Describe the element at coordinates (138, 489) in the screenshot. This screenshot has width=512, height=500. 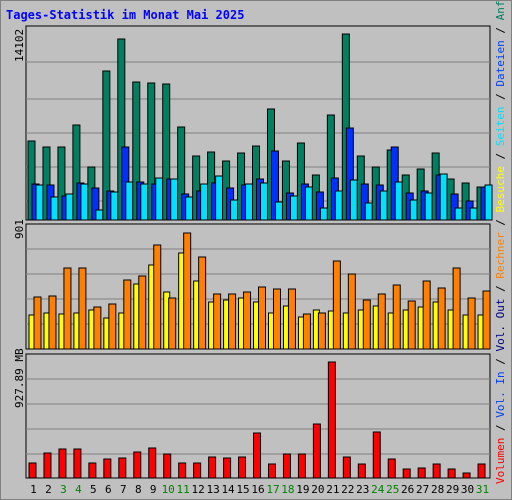
I see `x-tick-label-8: 8` at that location.